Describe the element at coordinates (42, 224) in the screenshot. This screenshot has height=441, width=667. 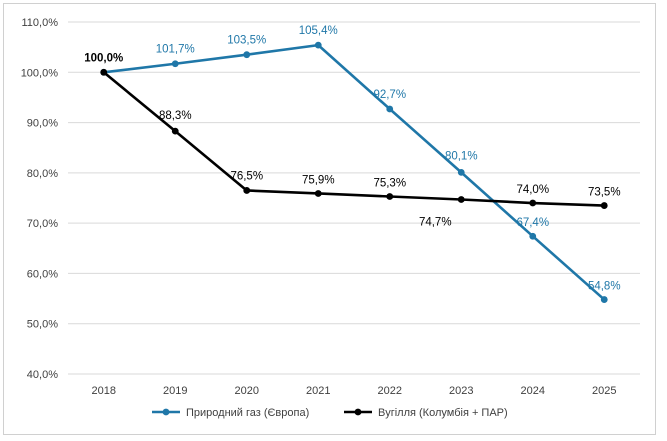
I see `y-tick-label: 70,0%` at that location.